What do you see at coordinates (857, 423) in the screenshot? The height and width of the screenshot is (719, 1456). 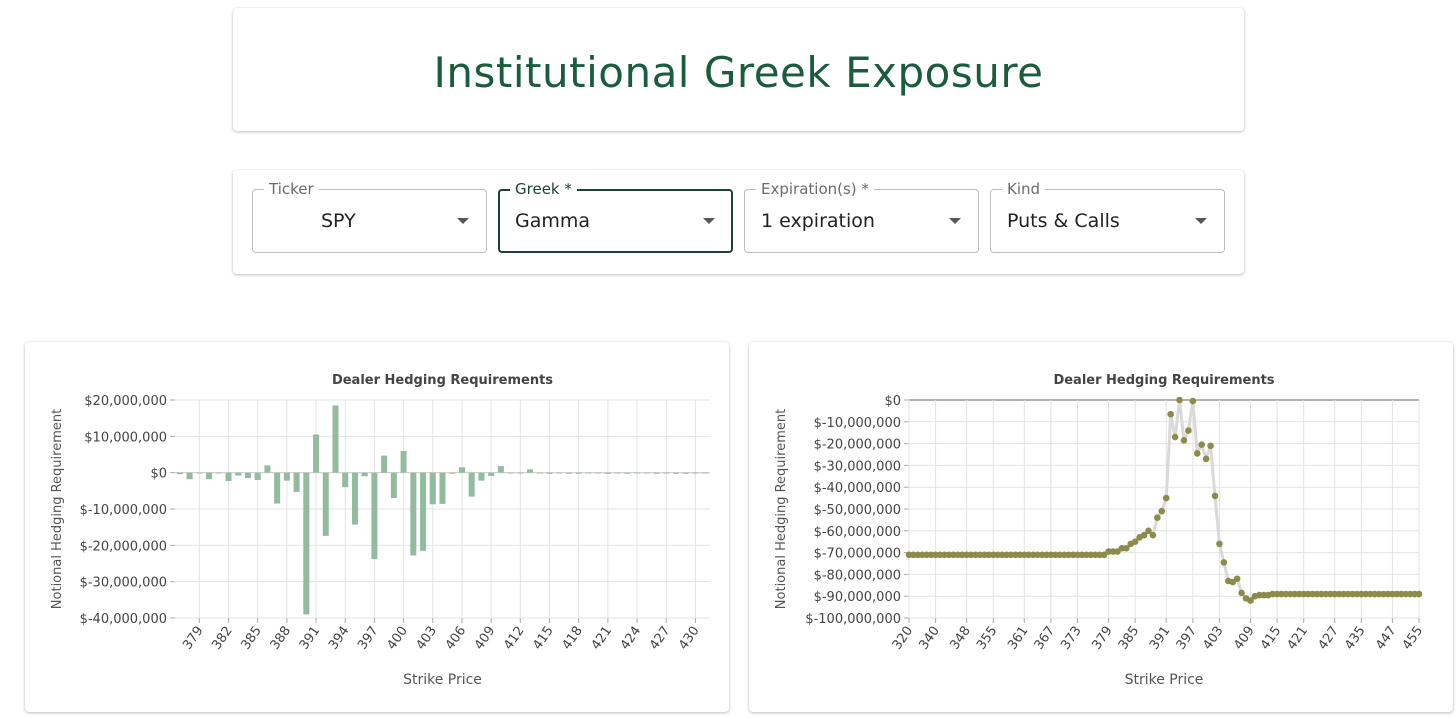 I see `y-tick-label: $-10,000,000` at bounding box center [857, 423].